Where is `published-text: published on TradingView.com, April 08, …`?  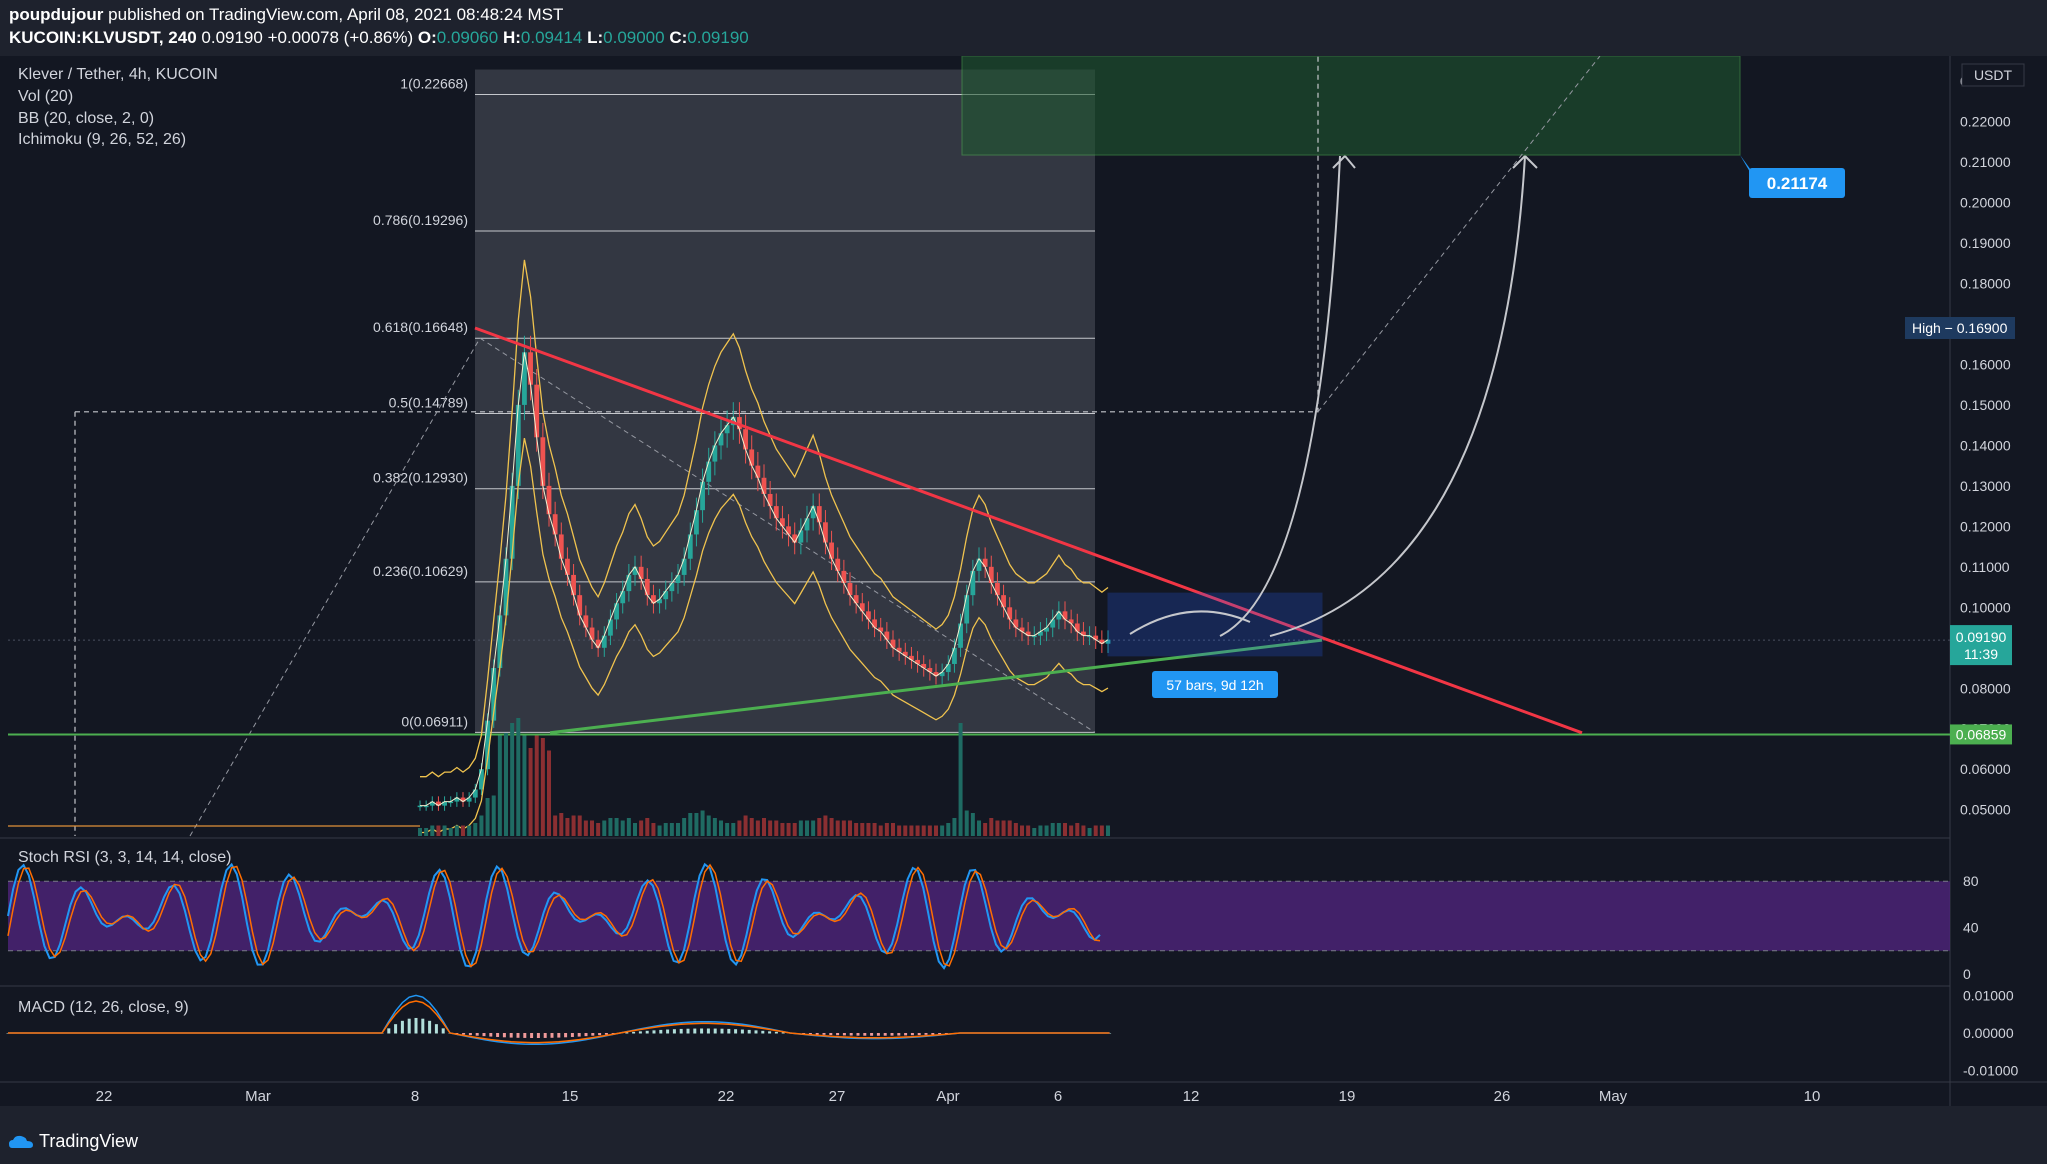
published-text: published on TradingView.com, April 08, … is located at coordinates (336, 14).